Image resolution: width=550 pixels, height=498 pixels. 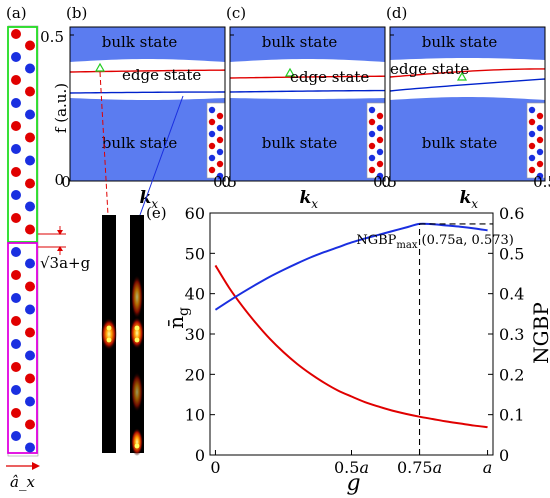 I want to click on panel-label-b: (b), so click(x=76, y=13).